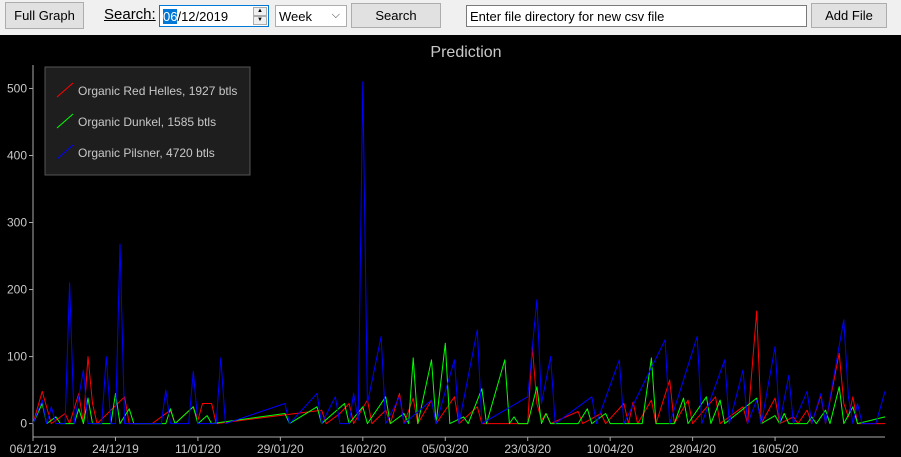  I want to click on legend-entry-label: Organic Red Helles, 1927 btls, so click(157, 91).